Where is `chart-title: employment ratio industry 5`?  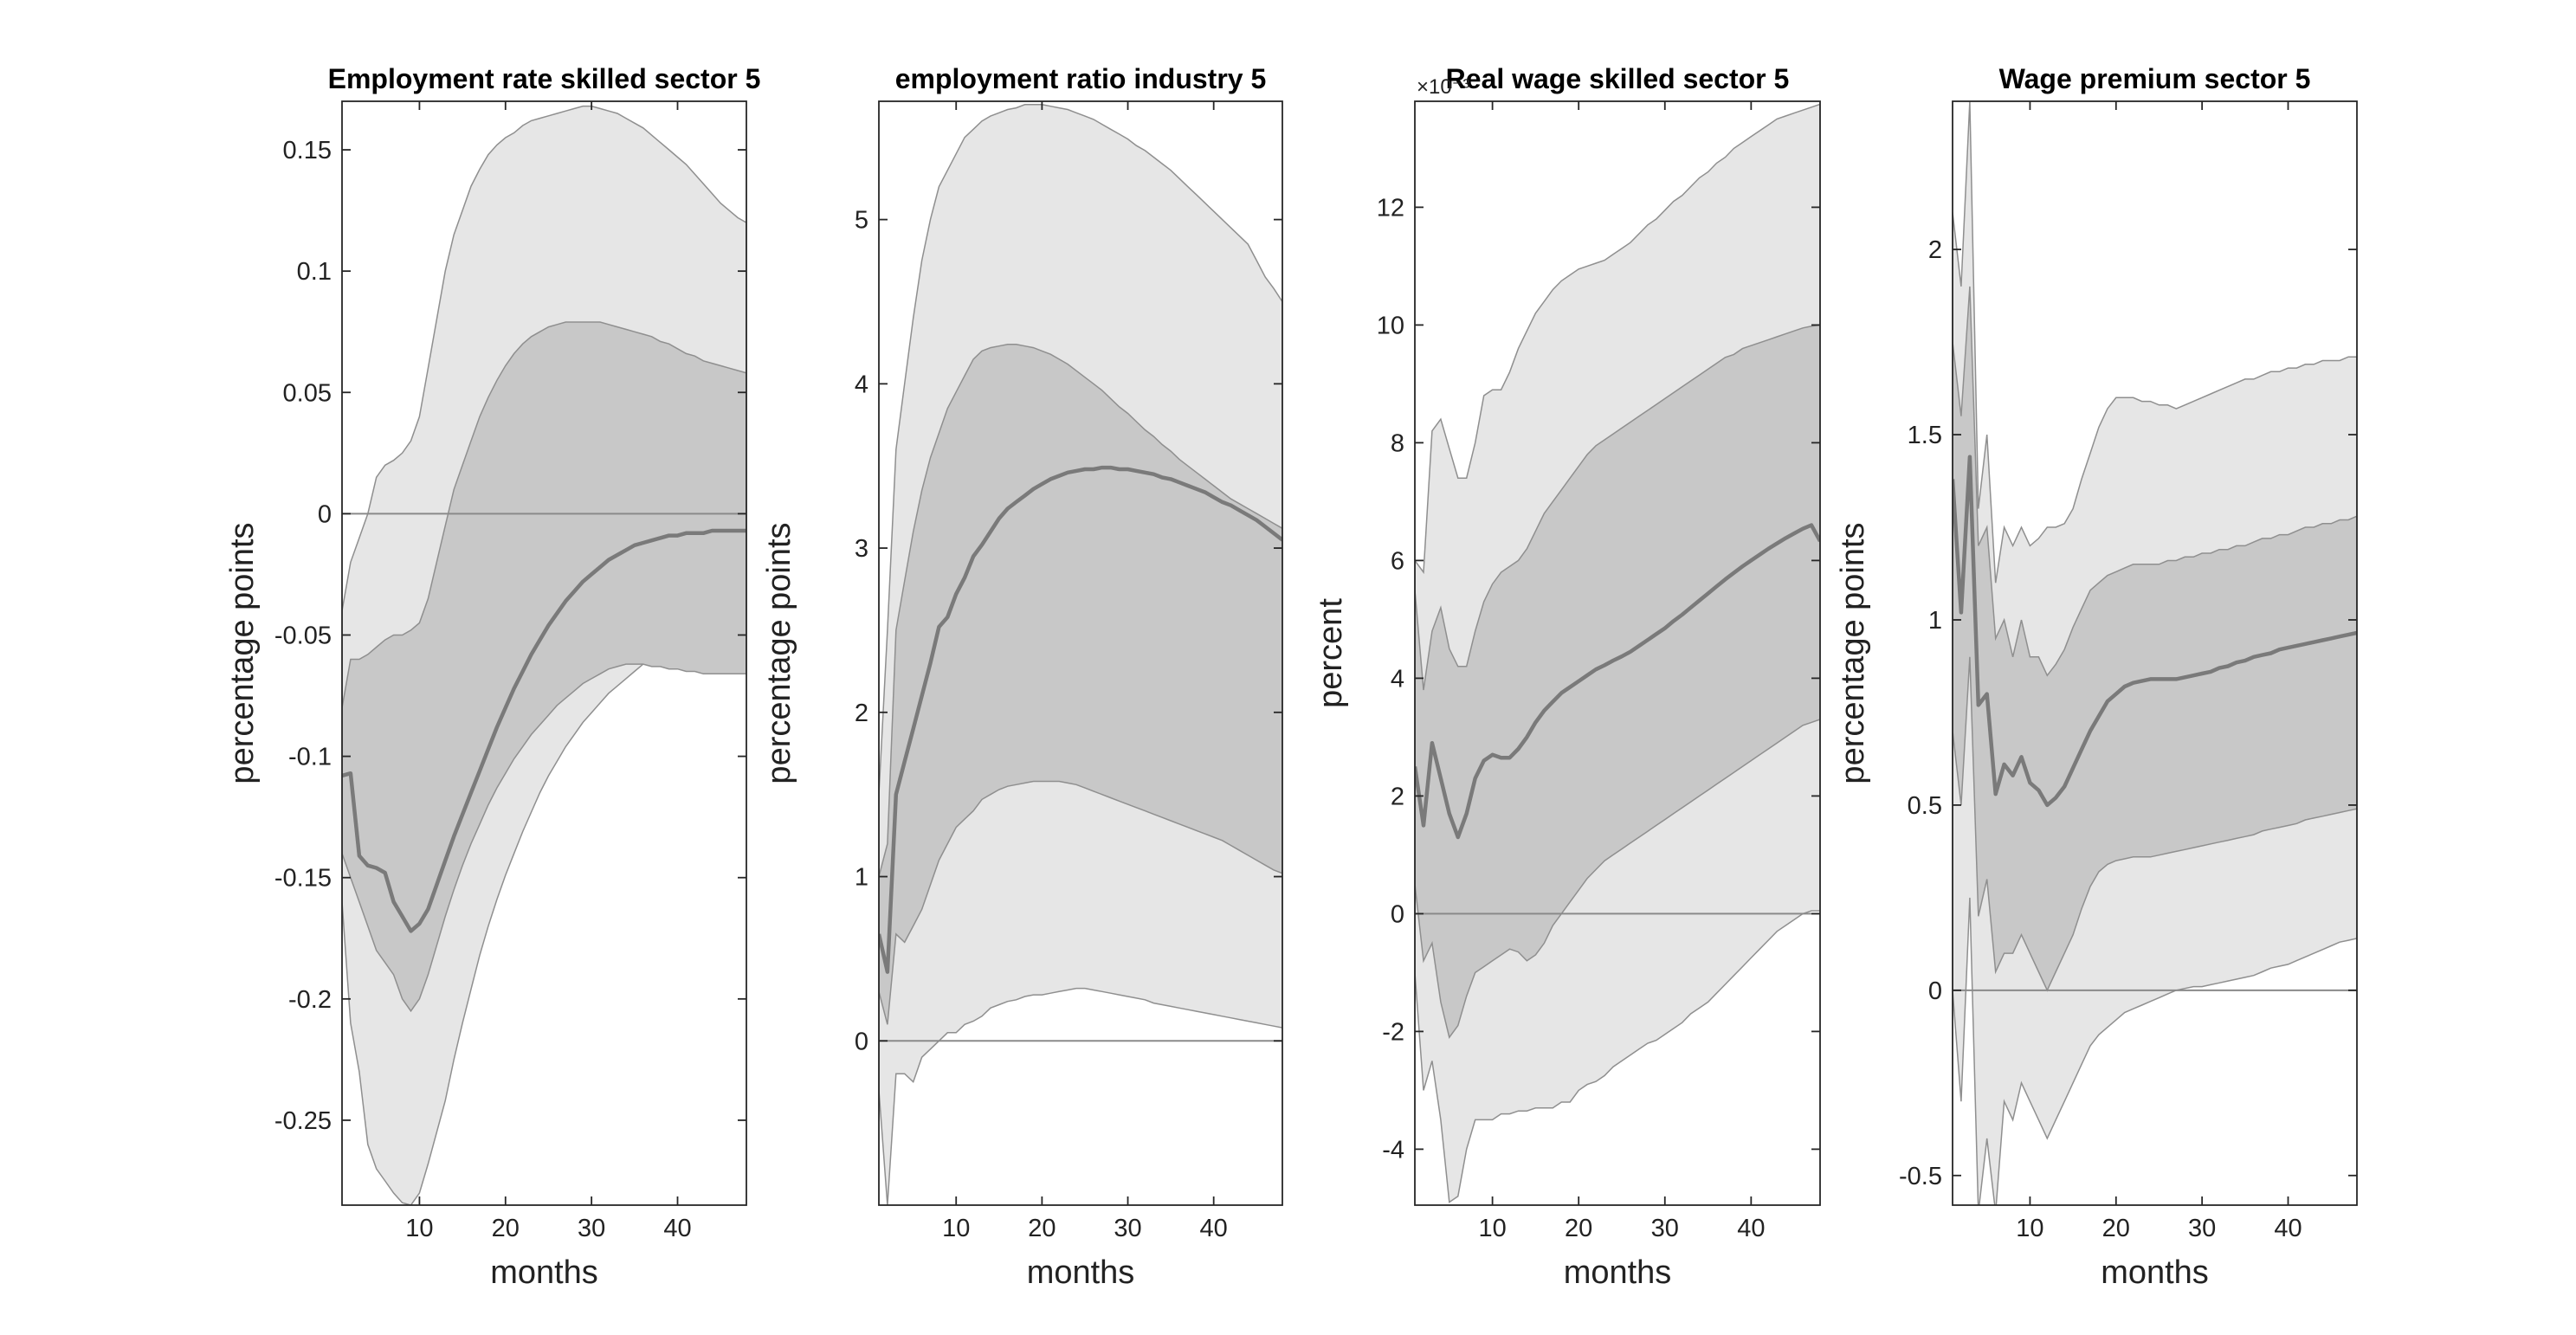 chart-title: employment ratio industry 5 is located at coordinates (1081, 78).